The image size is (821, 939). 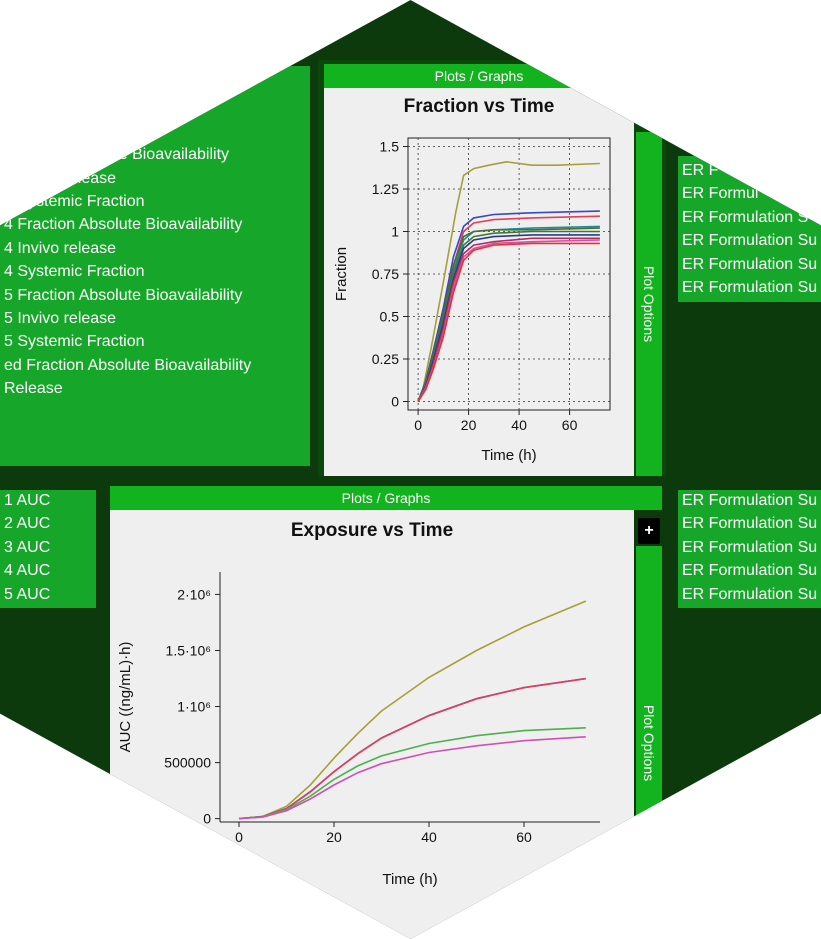 I want to click on list-item: Fraction Absolute Bioavailability, so click(x=117, y=155).